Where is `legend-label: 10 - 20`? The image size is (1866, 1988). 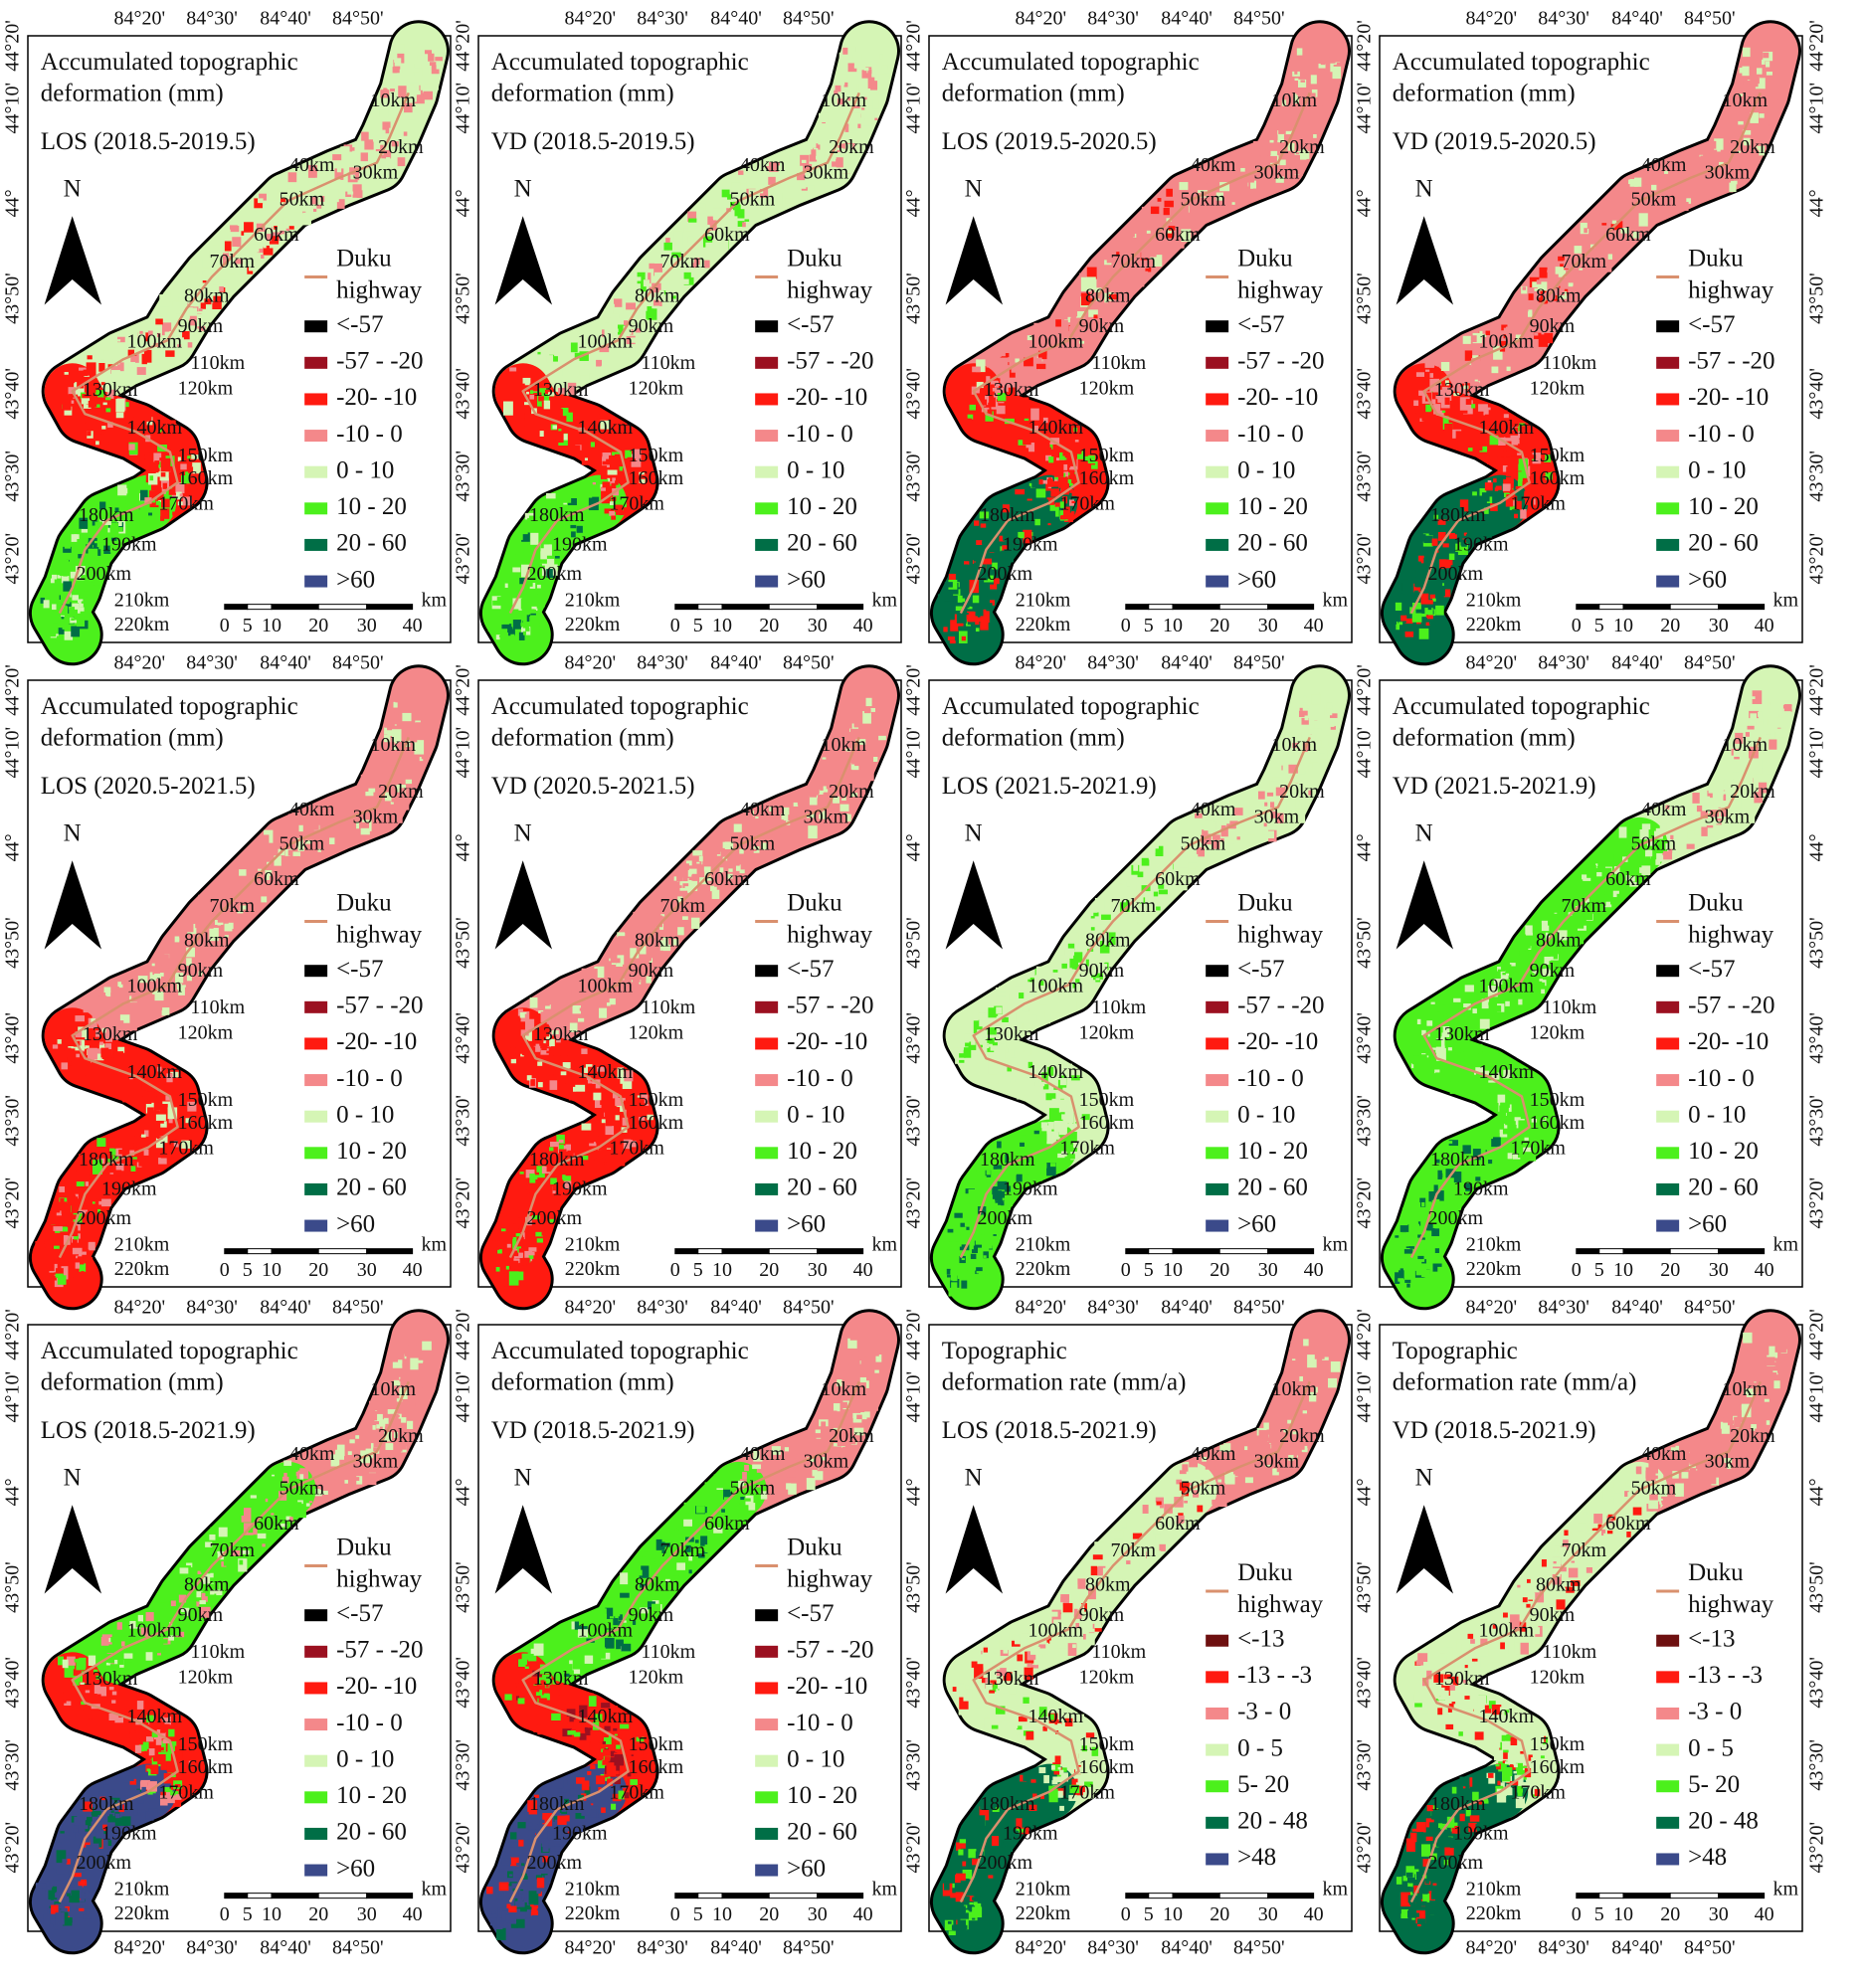
legend-label: 10 - 20 is located at coordinates (822, 506).